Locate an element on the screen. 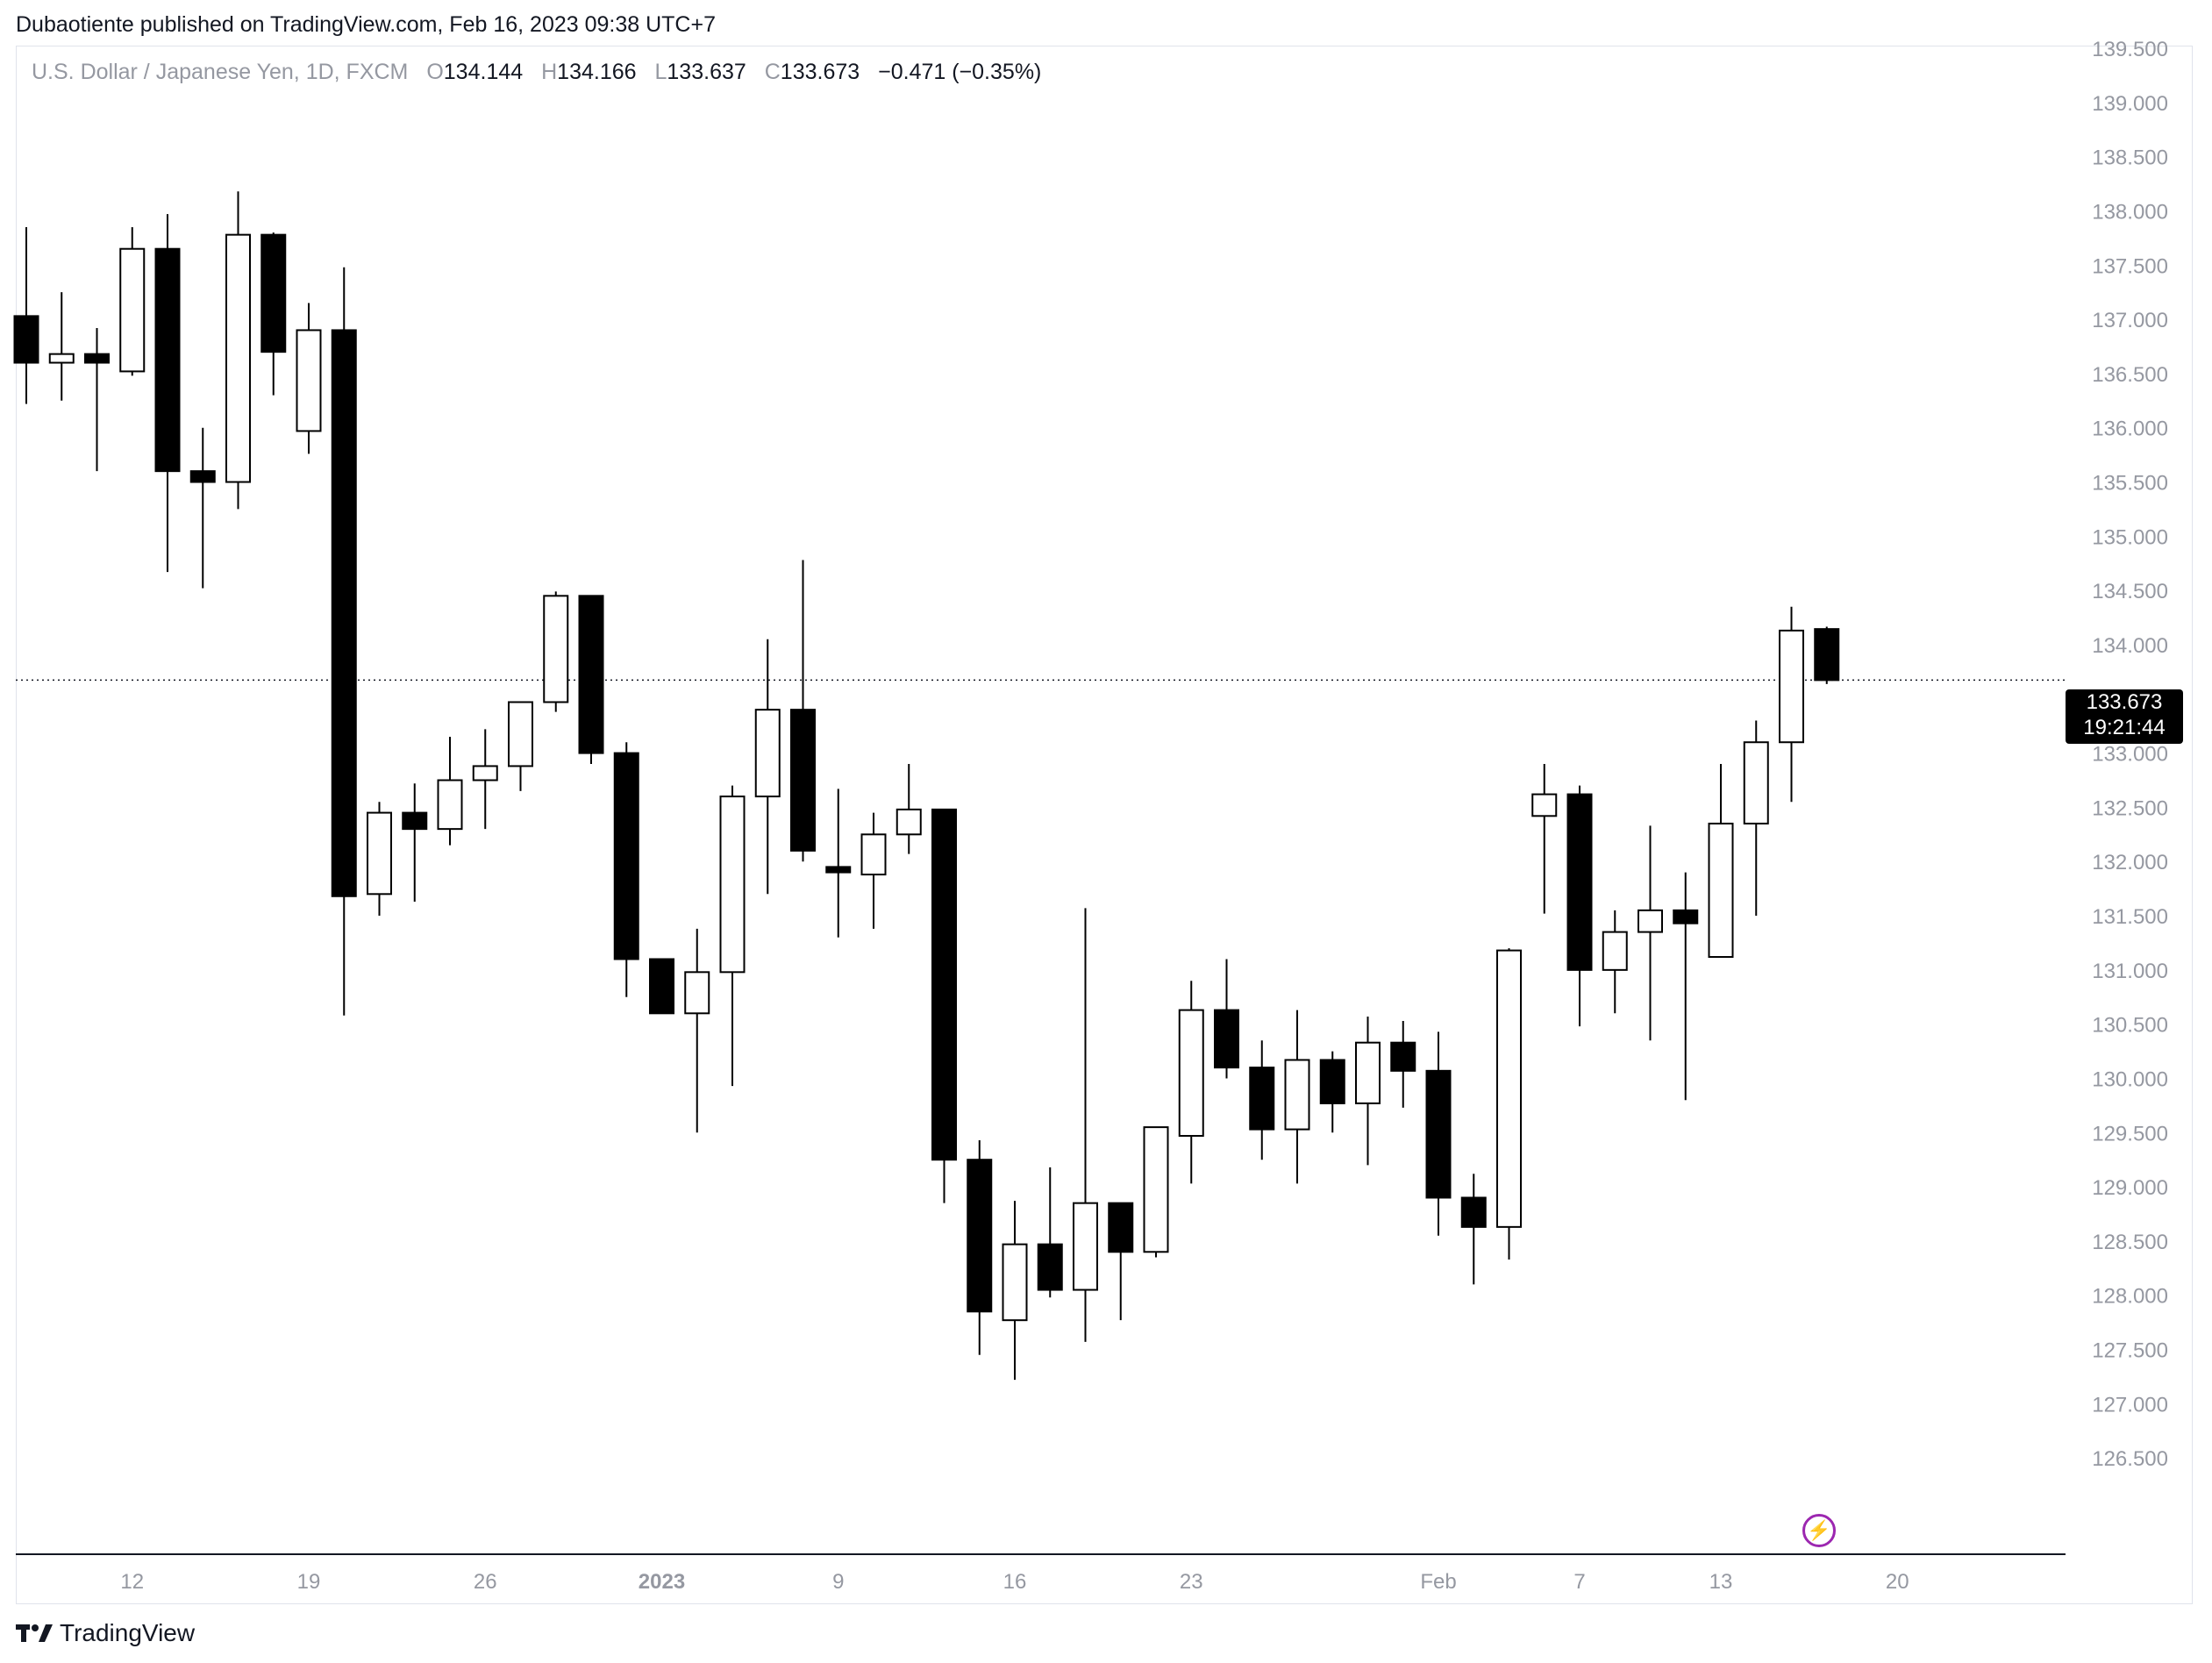 This screenshot has width=2212, height=1663. y-tick-label: 129.500 is located at coordinates (2130, 1134).